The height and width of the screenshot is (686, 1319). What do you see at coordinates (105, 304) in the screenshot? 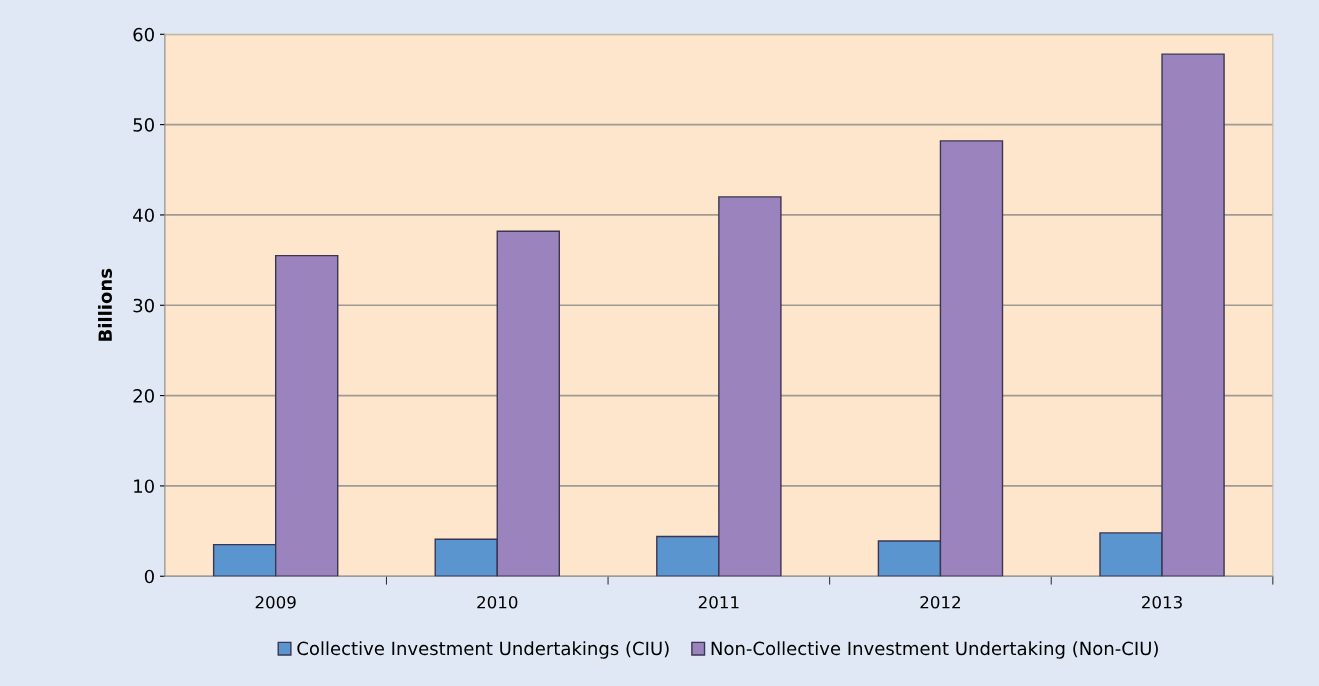
I see `y-axis-title: Billions` at bounding box center [105, 304].